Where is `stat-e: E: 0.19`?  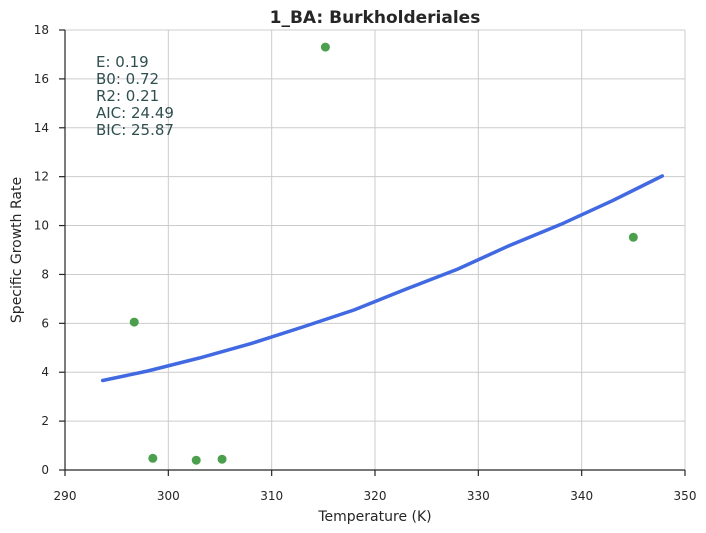
stat-e: E: 0.19 is located at coordinates (122, 62).